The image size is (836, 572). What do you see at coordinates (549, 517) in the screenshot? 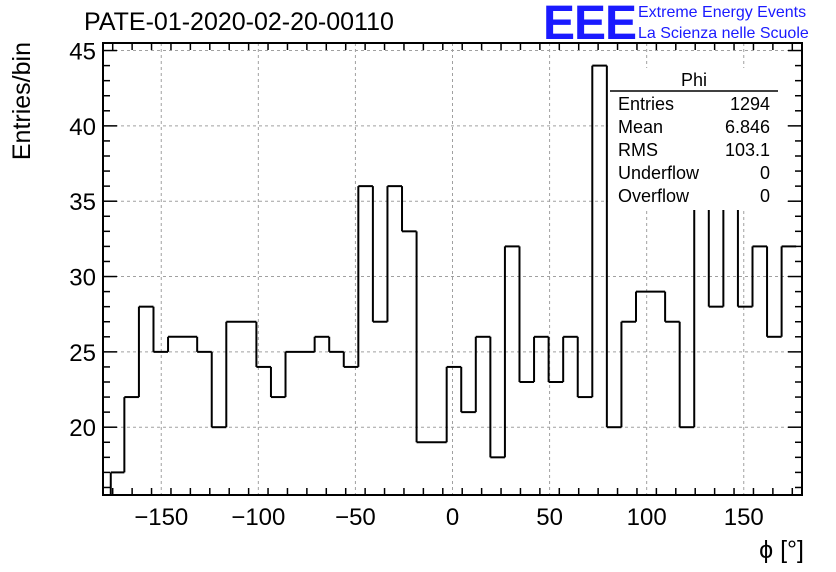
I see `x-tick-label: 50` at bounding box center [549, 517].